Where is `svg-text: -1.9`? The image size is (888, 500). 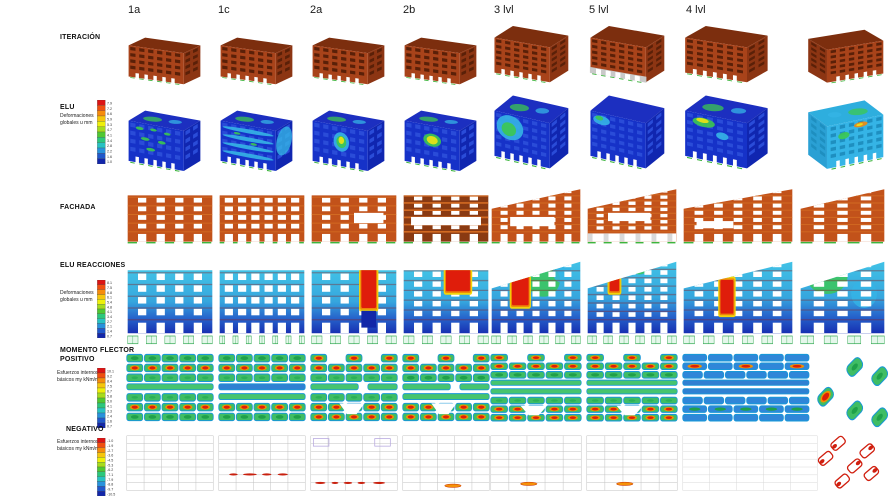 svg-text: -1.9 is located at coordinates (110, 446).